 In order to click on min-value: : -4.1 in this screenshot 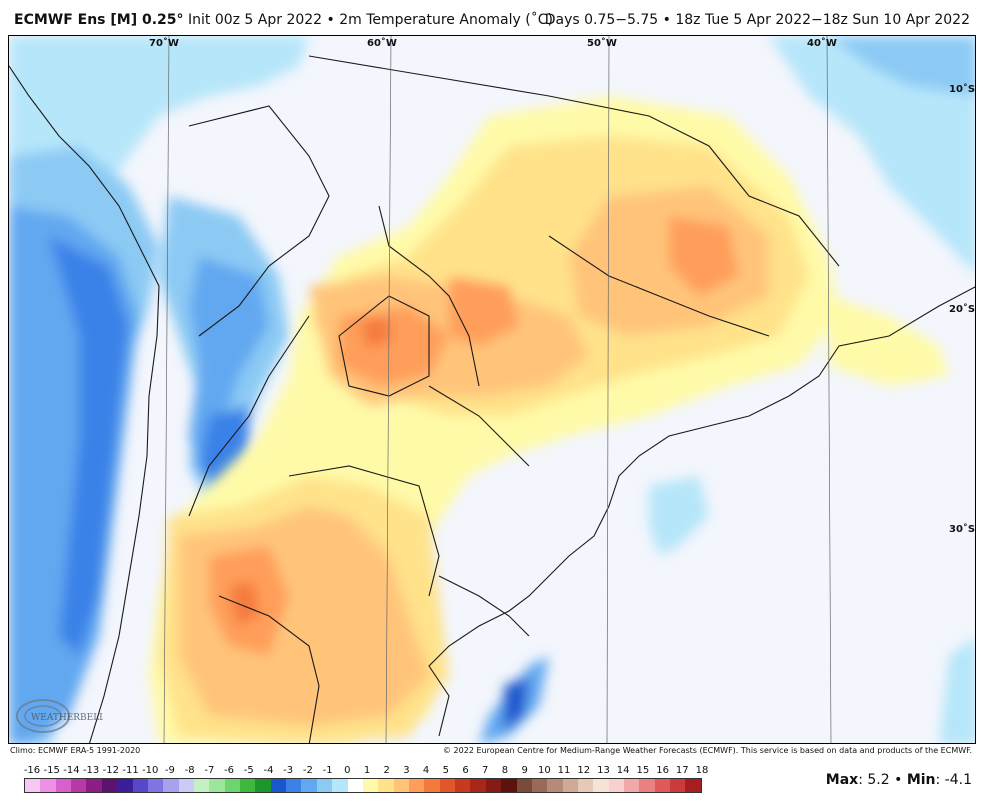, I will do `click(953, 780)`.